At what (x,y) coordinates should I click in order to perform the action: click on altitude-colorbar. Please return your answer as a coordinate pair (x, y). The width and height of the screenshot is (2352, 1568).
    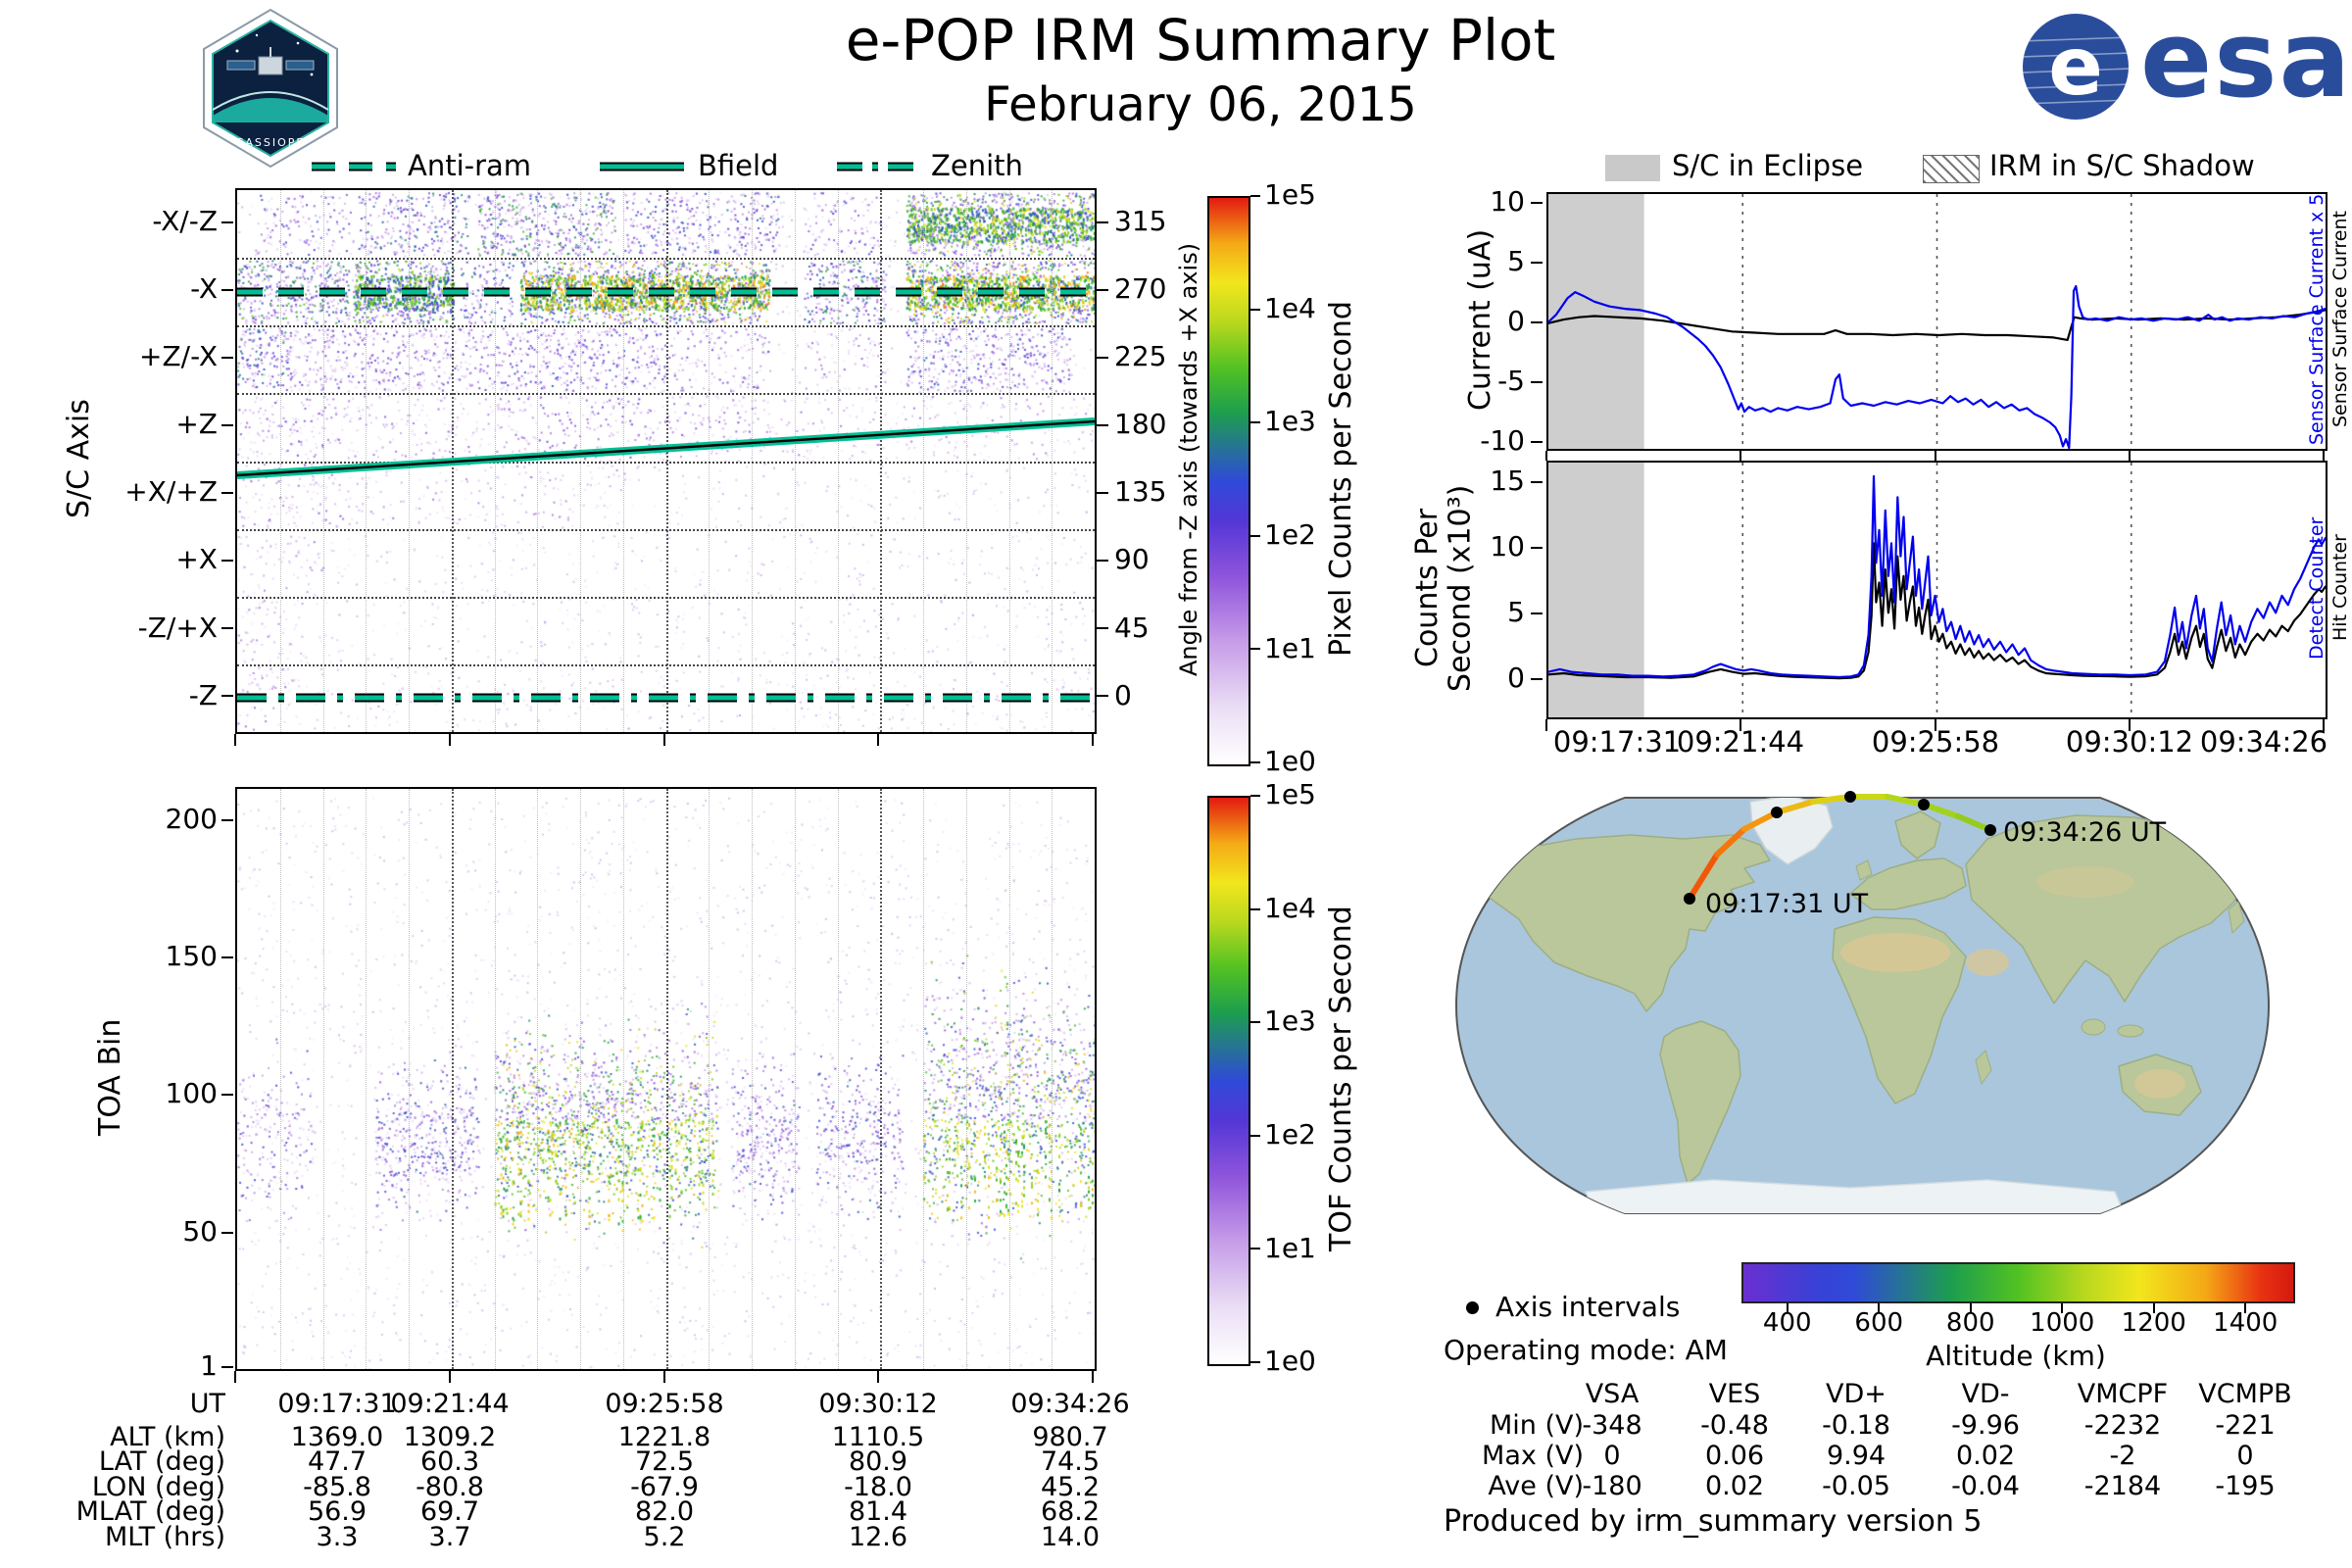
    Looking at the image, I should click on (2018, 1282).